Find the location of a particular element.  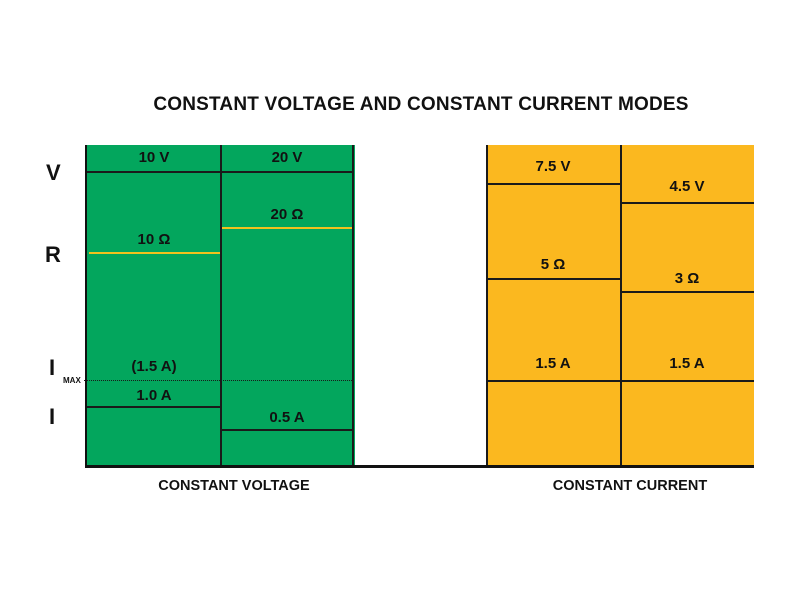

cv-col2-current-line is located at coordinates (287, 430).